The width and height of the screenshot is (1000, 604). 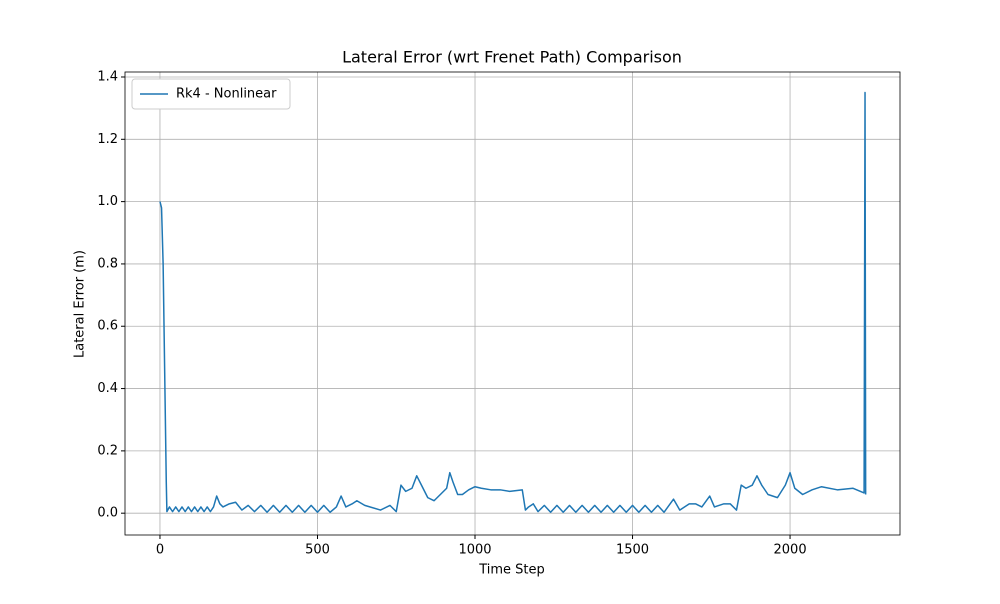 What do you see at coordinates (226, 94) in the screenshot?
I see `legend-label: Rk4 - Nonlinear` at bounding box center [226, 94].